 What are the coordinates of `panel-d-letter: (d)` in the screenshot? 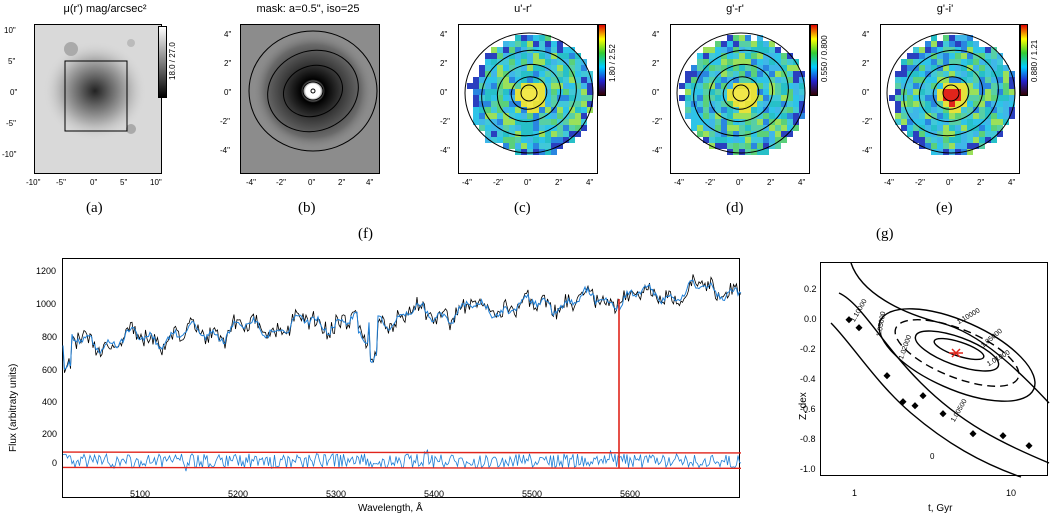 It's located at (735, 208).